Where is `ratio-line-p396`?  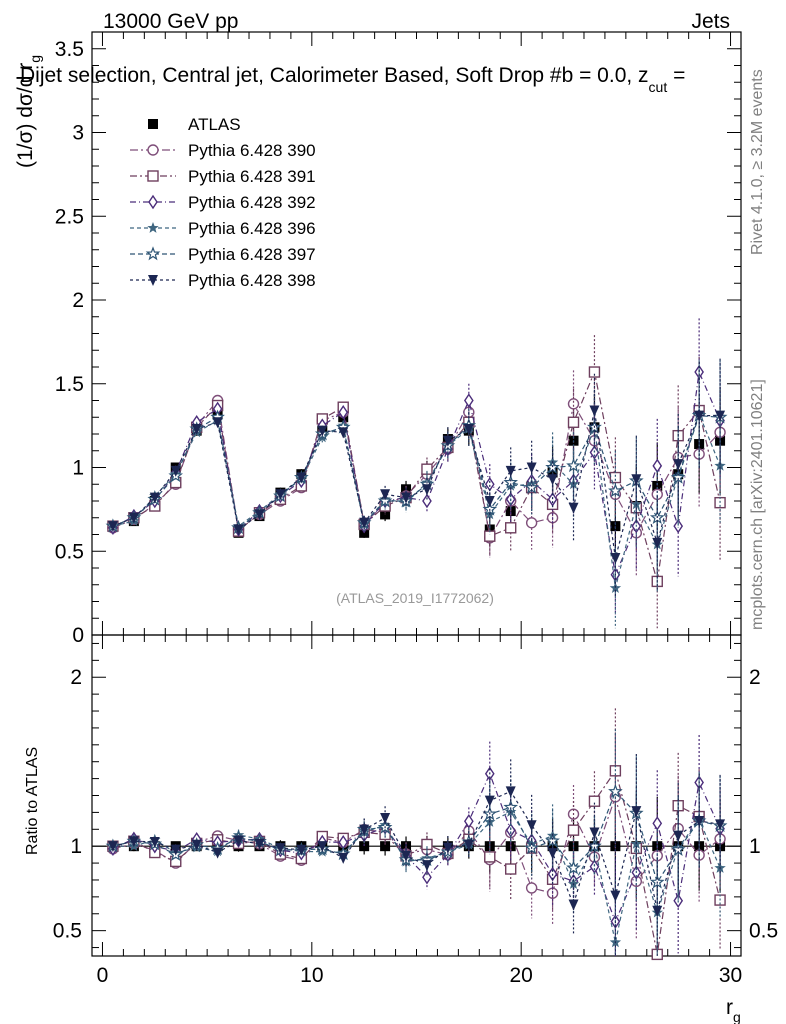
ratio-line-p396 is located at coordinates (416, 877).